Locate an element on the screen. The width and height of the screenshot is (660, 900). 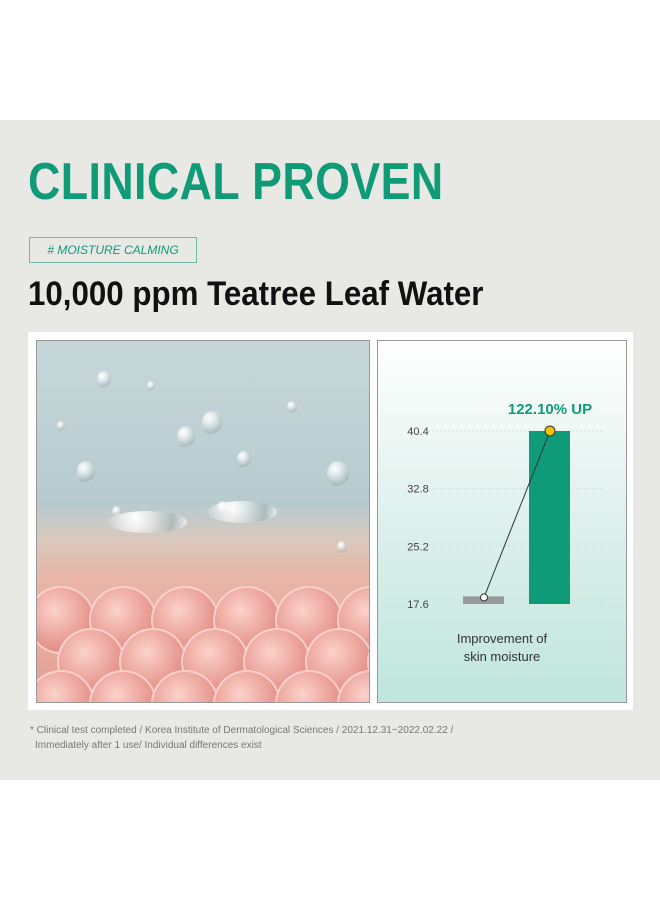
y-tick-label: 17.6 is located at coordinates (417, 605).